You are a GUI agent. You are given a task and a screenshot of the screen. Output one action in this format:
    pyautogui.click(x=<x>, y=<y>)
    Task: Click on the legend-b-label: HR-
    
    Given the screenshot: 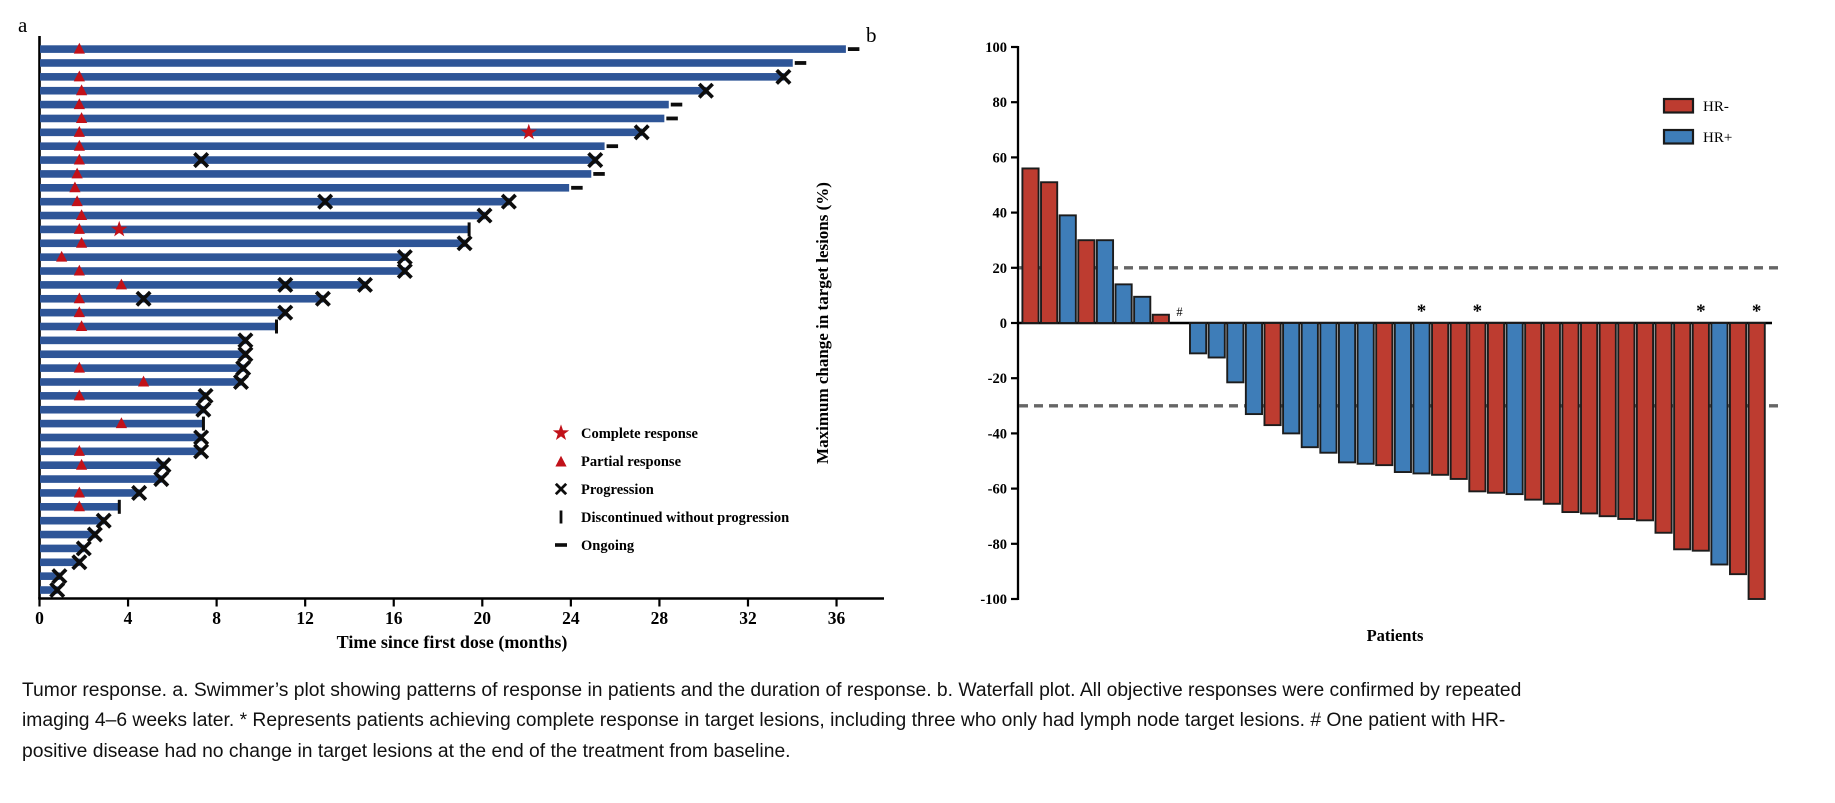 What is the action you would take?
    pyautogui.click(x=1716, y=107)
    